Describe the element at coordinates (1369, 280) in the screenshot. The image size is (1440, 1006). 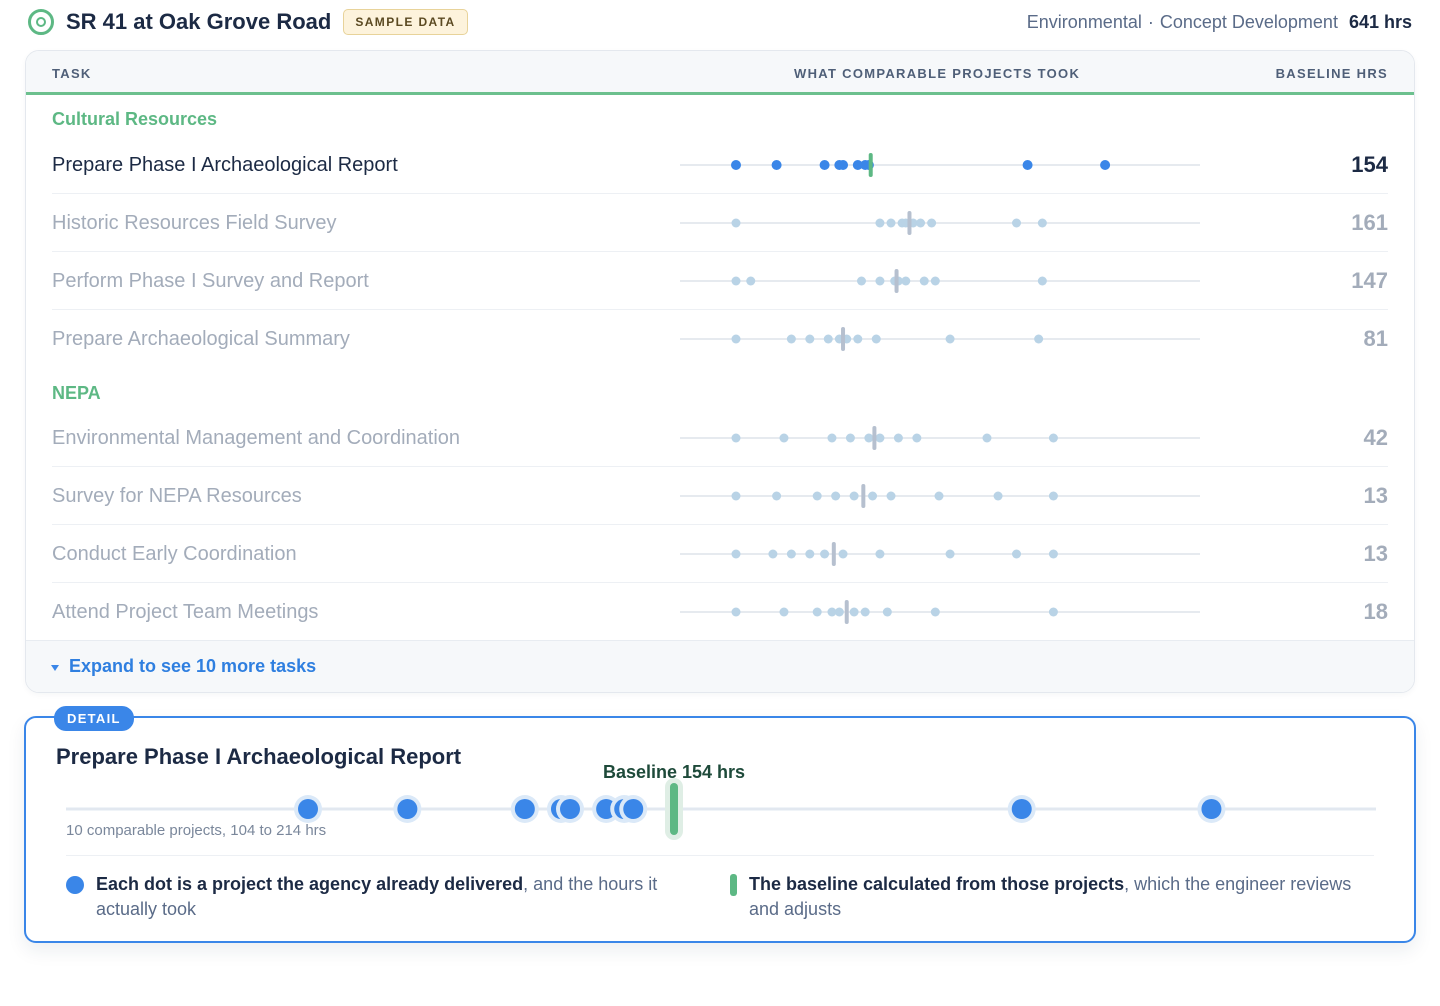
I see `baseline-hours: 147` at that location.